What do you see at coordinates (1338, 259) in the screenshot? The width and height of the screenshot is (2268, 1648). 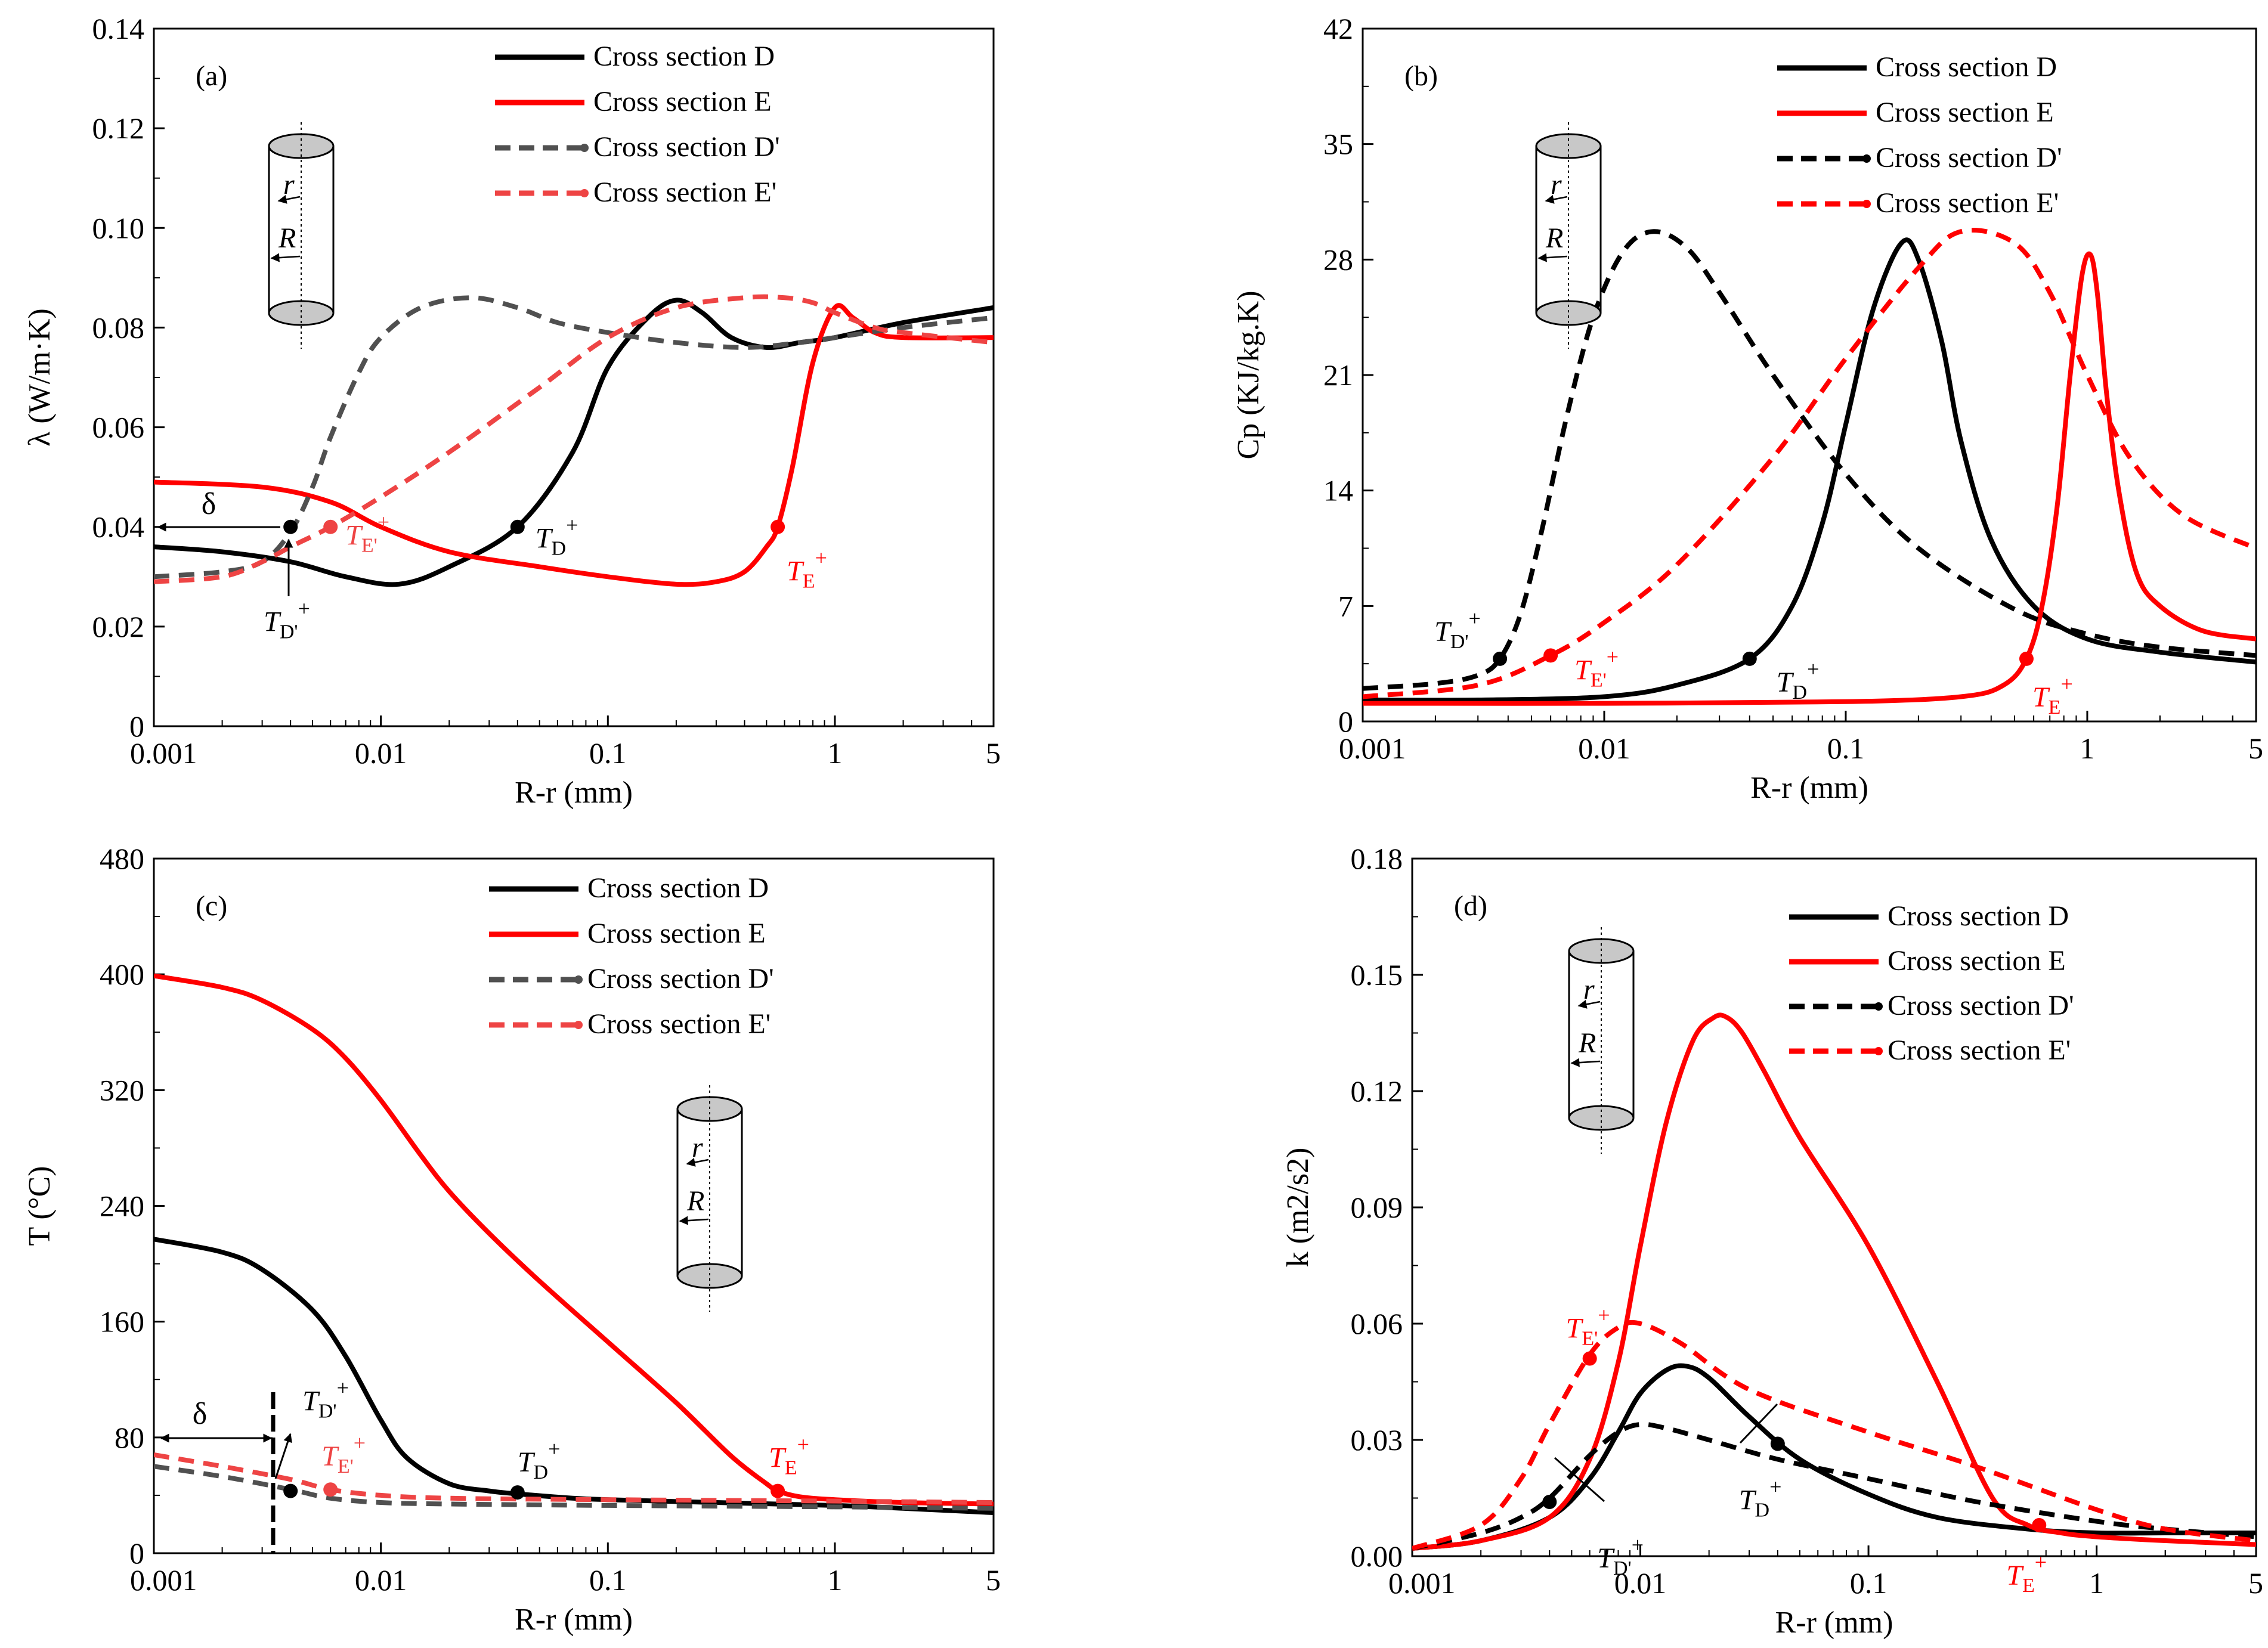 I see `y-tick-label: 28` at bounding box center [1338, 259].